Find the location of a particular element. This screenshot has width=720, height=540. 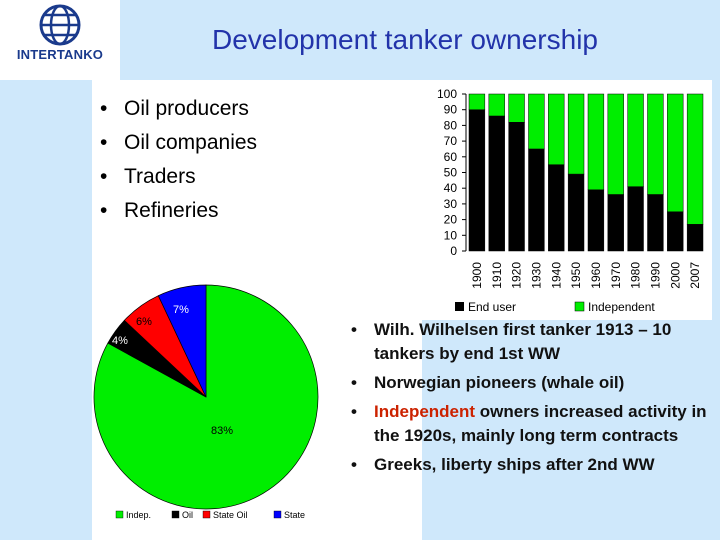

bullet-item: Norwegian pioneers (whale oil) is located at coordinates (531, 383).